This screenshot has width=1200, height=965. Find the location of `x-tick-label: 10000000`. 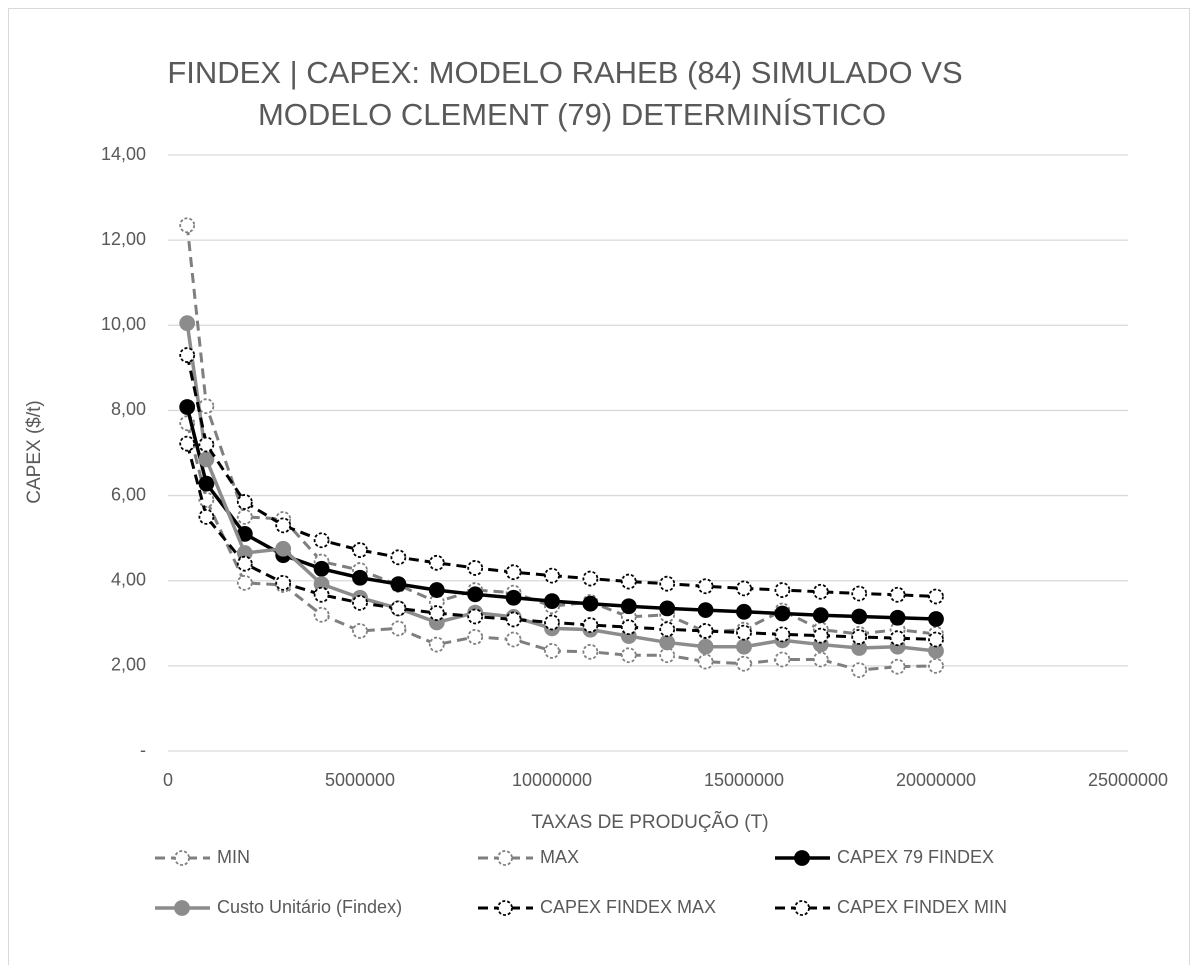

x-tick-label: 10000000 is located at coordinates (552, 780).